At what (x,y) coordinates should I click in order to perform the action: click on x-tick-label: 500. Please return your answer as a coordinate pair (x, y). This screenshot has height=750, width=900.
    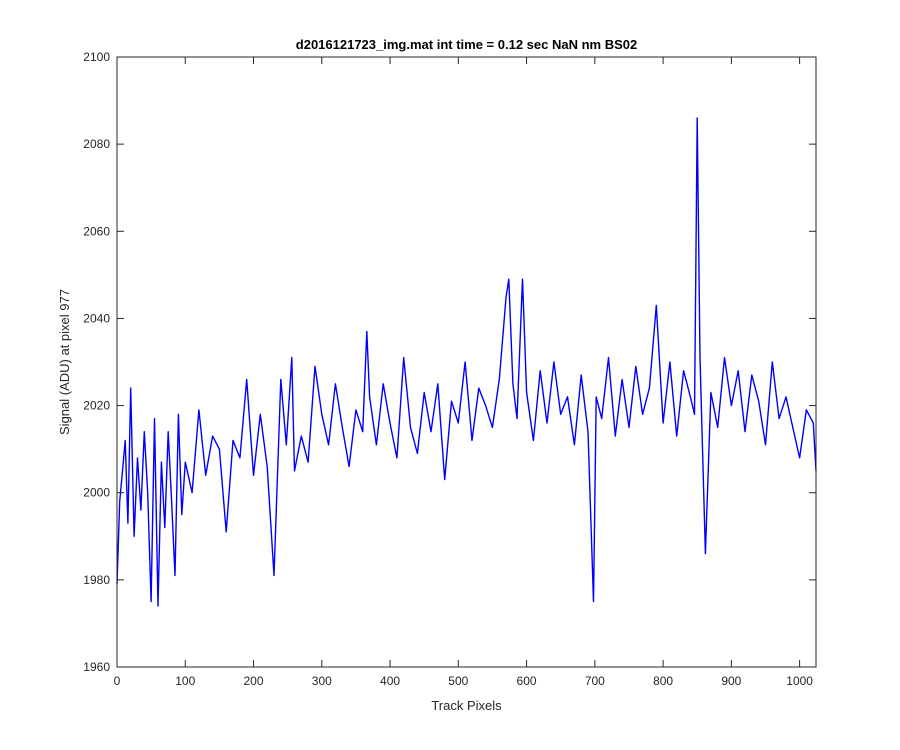
    Looking at the image, I should click on (458, 681).